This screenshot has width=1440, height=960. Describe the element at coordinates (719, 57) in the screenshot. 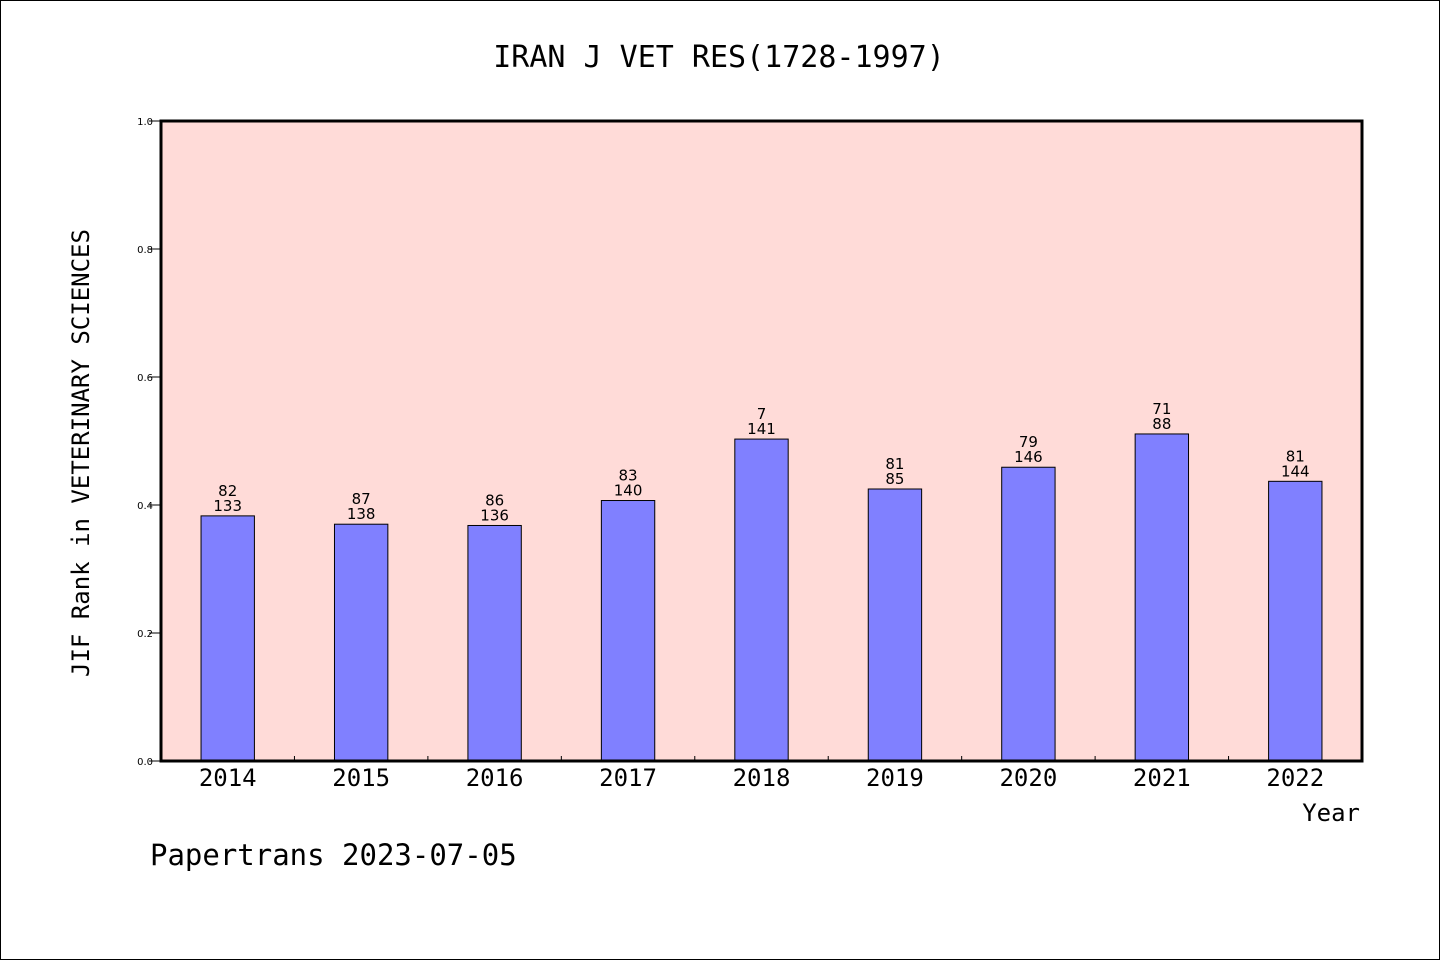

I see `chart-title: IRAN J VET RES(1728-1997)` at that location.